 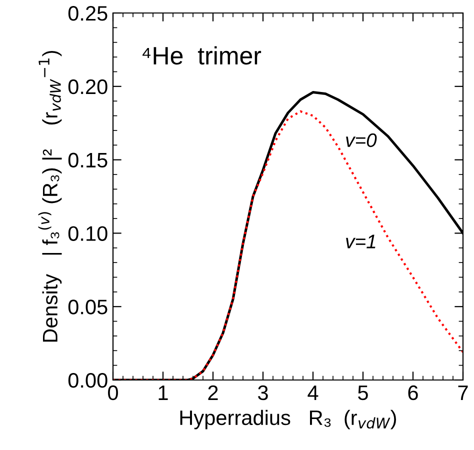 I want to click on annotation: ⁴He trimer, so click(x=202, y=55).